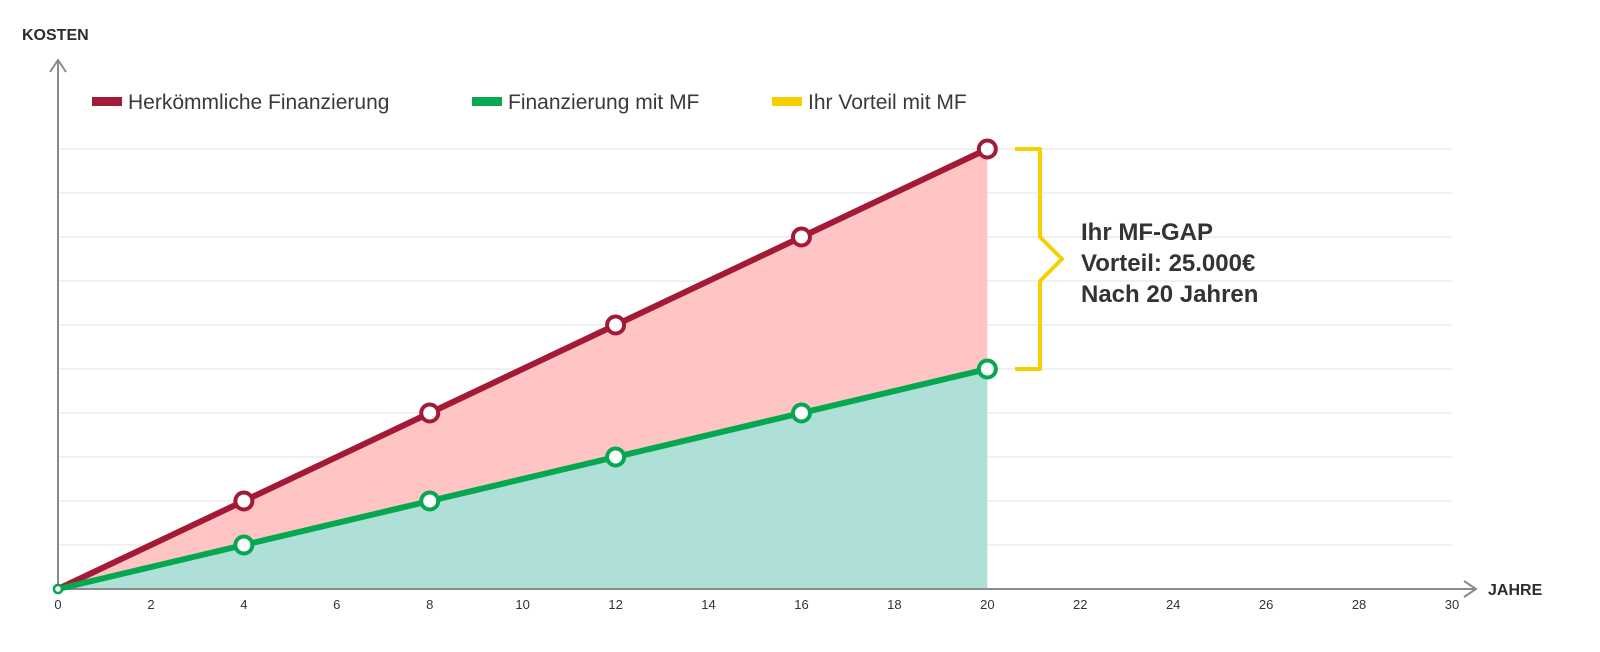 The image size is (1600, 652). What do you see at coordinates (243, 604) in the screenshot?
I see `x-tick-label: 4` at bounding box center [243, 604].